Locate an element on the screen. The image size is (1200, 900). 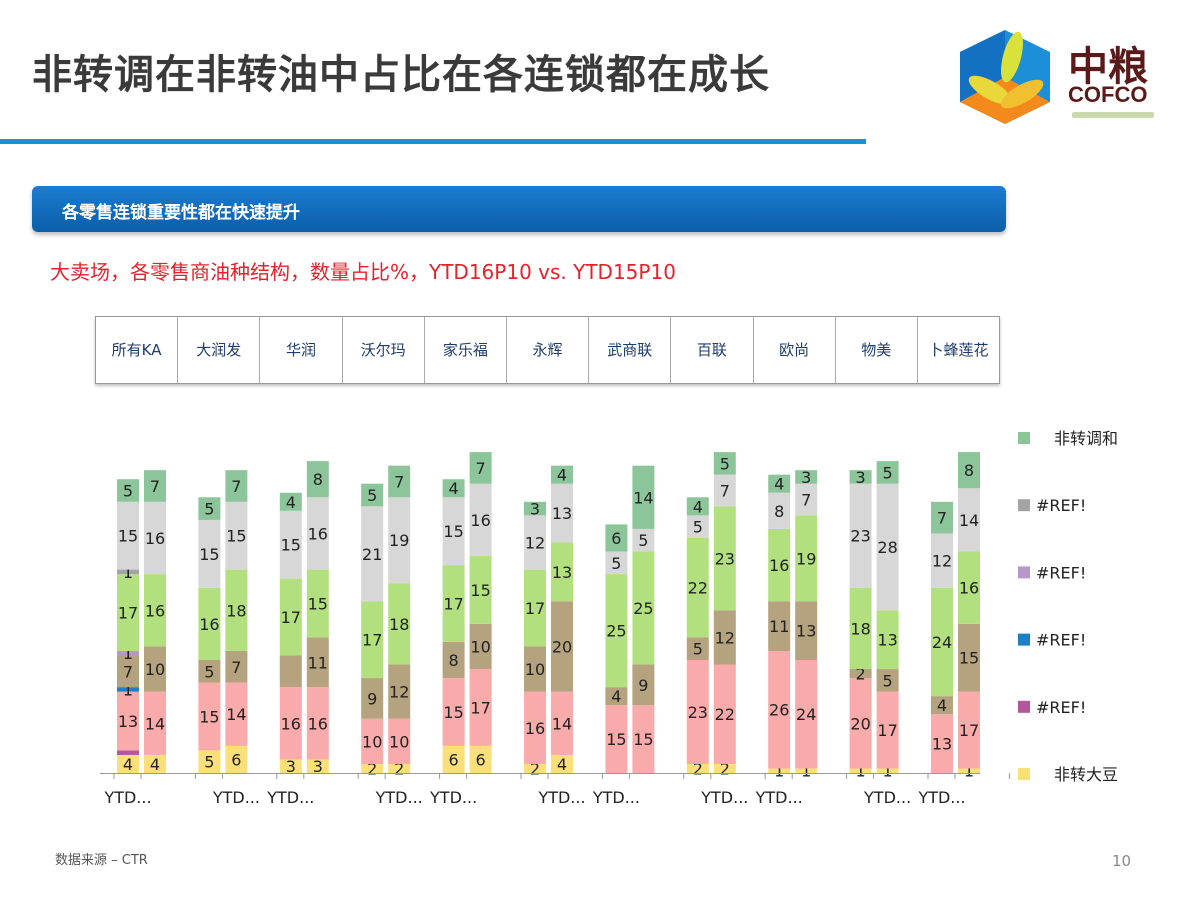
data-label: 9 is located at coordinates (372, 698).